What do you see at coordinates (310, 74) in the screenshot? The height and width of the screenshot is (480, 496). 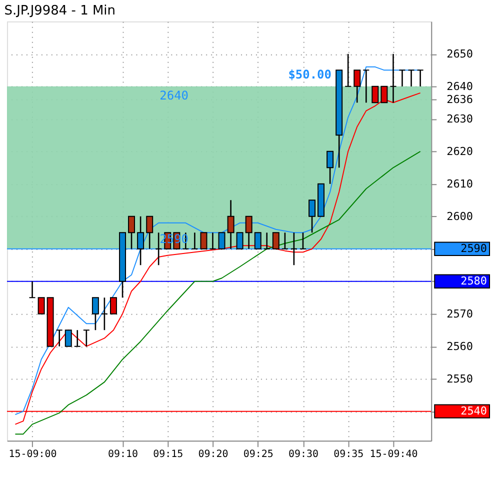 I see `annotation: $50.00` at bounding box center [310, 74].